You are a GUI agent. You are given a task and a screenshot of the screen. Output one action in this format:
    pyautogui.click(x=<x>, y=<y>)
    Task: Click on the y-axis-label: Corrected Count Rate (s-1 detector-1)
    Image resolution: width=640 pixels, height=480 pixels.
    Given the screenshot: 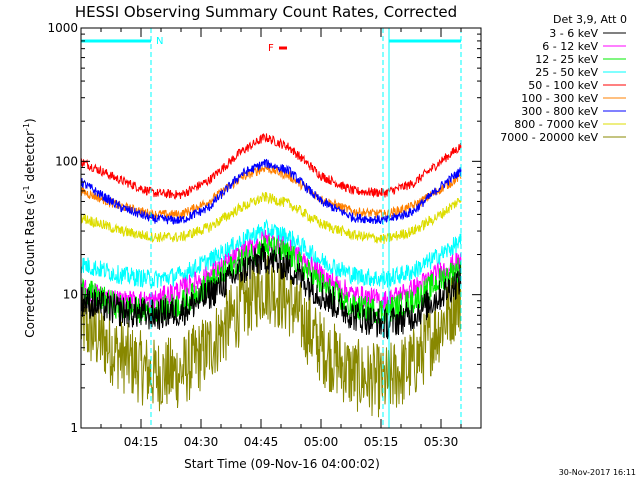 What is the action you would take?
    pyautogui.click(x=29, y=227)
    